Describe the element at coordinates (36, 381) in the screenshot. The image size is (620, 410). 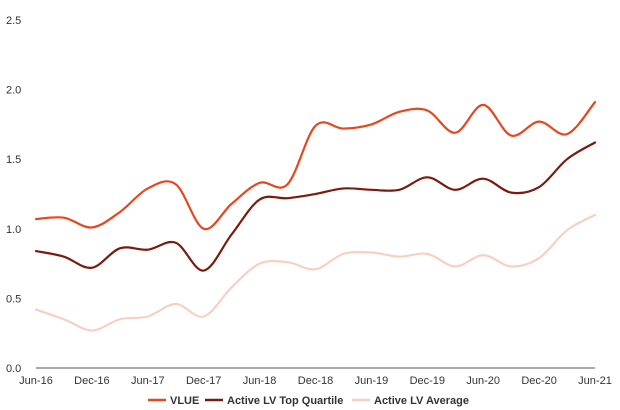
I see `x-tick-label: Jun-16` at that location.